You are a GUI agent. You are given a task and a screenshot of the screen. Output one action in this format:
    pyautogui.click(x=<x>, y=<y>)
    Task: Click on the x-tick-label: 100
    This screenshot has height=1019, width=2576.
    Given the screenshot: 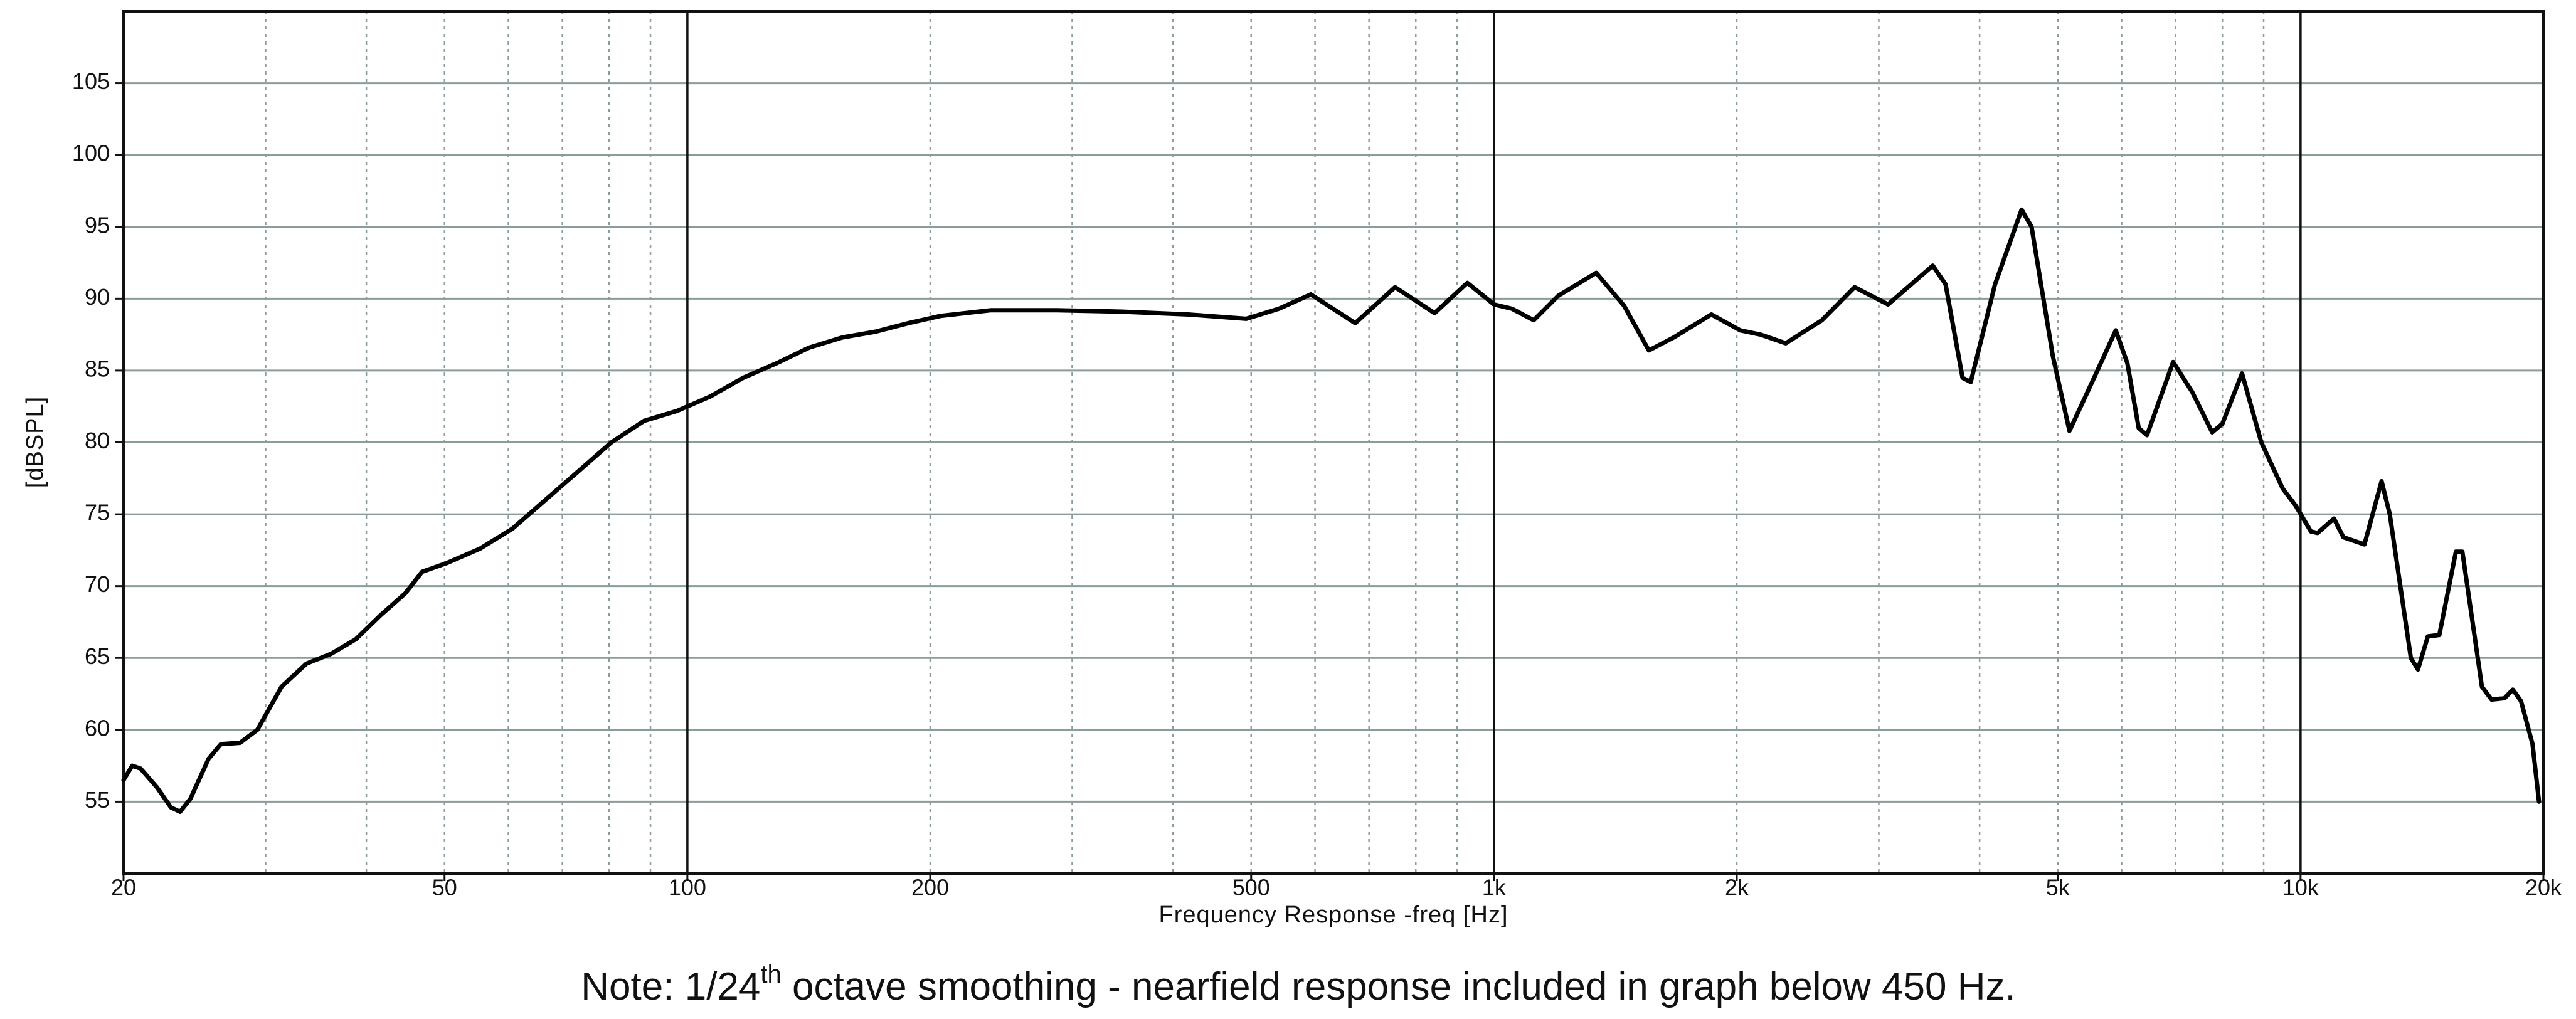 What is the action you would take?
    pyautogui.click(x=687, y=887)
    